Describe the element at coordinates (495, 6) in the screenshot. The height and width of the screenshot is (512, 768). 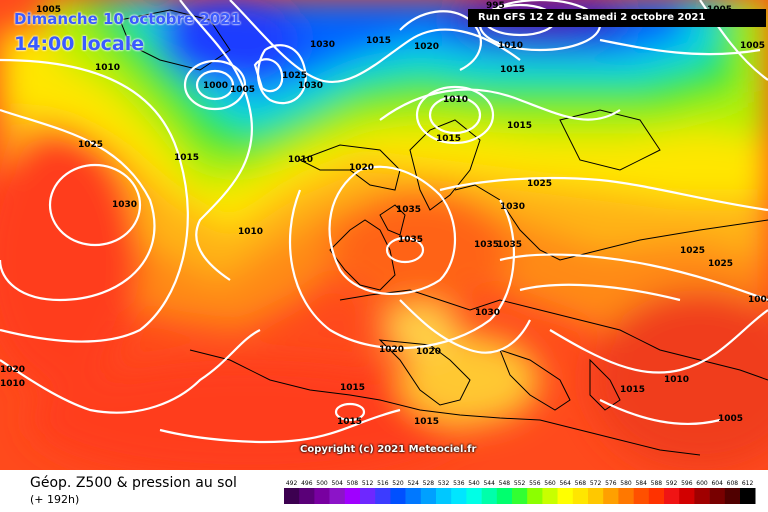
I see `isobar-label: 995` at that location.